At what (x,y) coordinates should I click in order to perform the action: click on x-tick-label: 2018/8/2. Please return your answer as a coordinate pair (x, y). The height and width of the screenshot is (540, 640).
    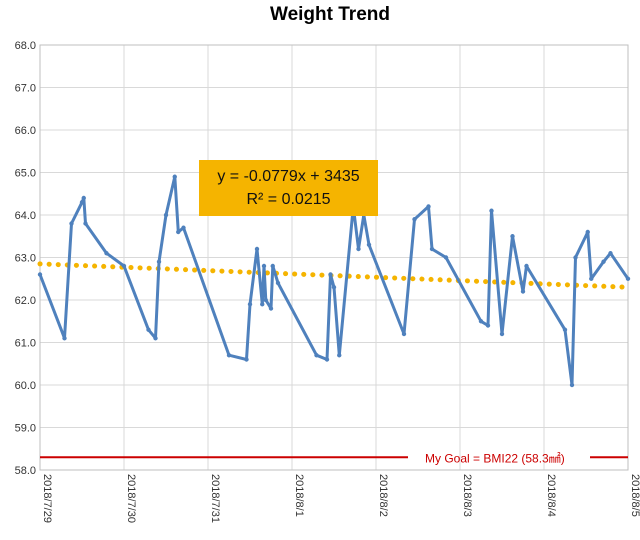
    Looking at the image, I should click on (383, 495).